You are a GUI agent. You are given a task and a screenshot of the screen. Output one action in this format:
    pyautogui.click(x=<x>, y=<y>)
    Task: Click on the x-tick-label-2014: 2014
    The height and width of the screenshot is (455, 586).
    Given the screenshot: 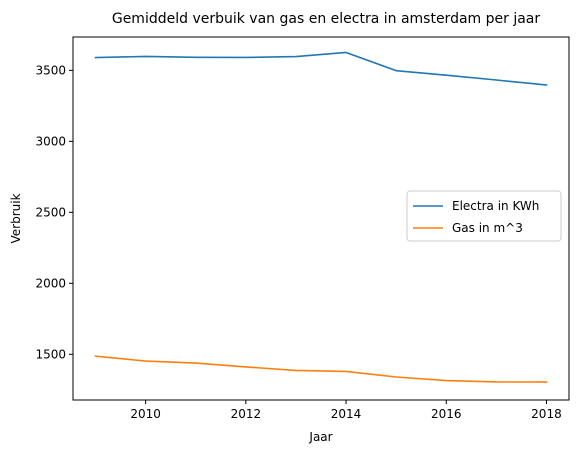 What is the action you would take?
    pyautogui.click(x=346, y=414)
    